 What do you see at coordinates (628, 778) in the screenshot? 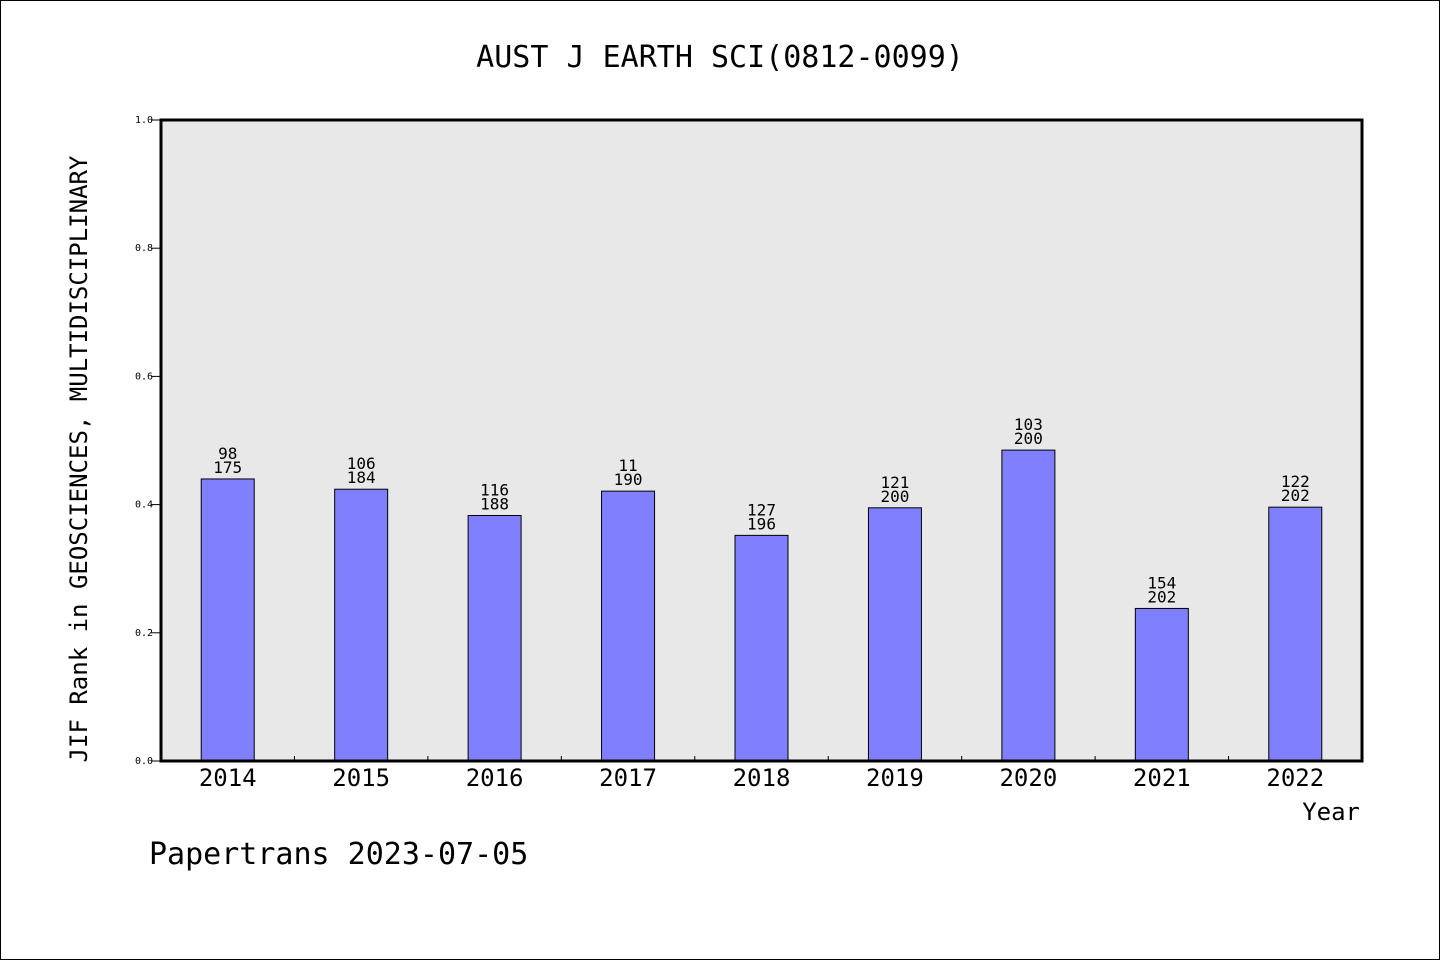
I see `x-tick-label: 2017` at bounding box center [628, 778].